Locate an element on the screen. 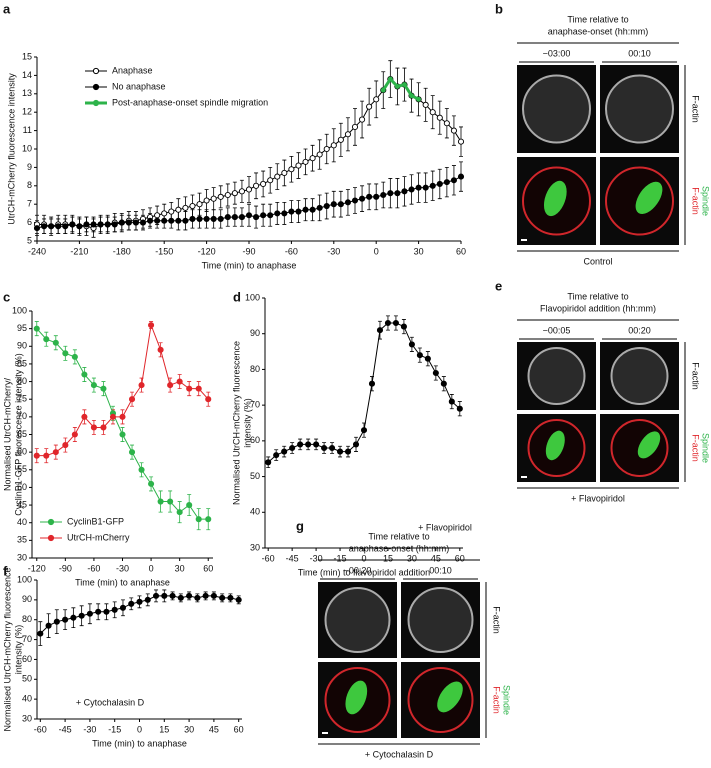 This screenshot has height=768, width=711. x-tick-label: 60 is located at coordinates (460, 558).